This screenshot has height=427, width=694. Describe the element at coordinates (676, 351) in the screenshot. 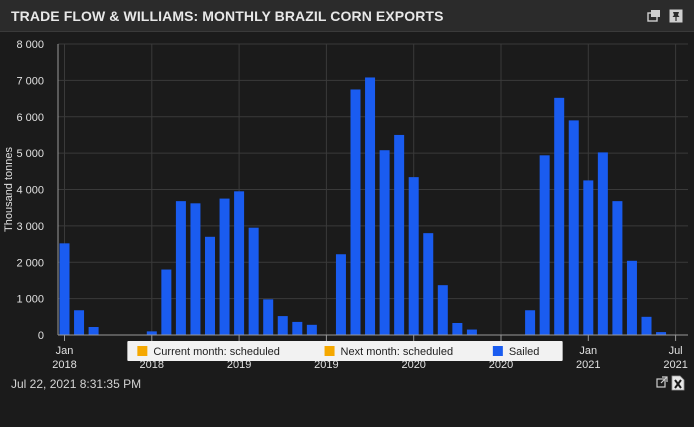

I see `x-tick-label: Jul` at that location.